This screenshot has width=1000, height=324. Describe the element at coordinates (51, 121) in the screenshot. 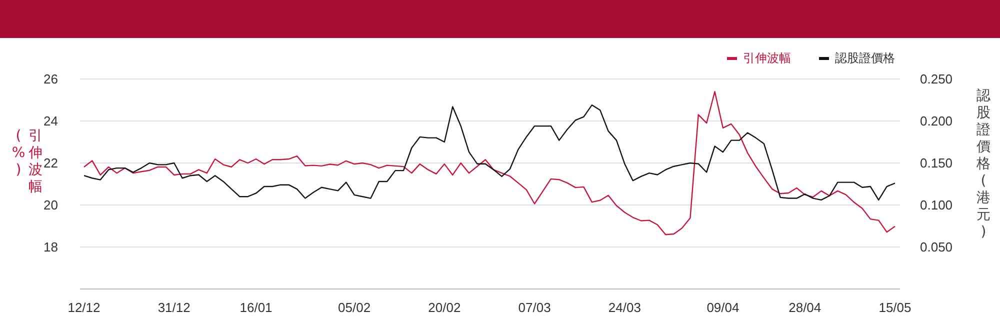

I see `y-tick-label: 24` at that location.